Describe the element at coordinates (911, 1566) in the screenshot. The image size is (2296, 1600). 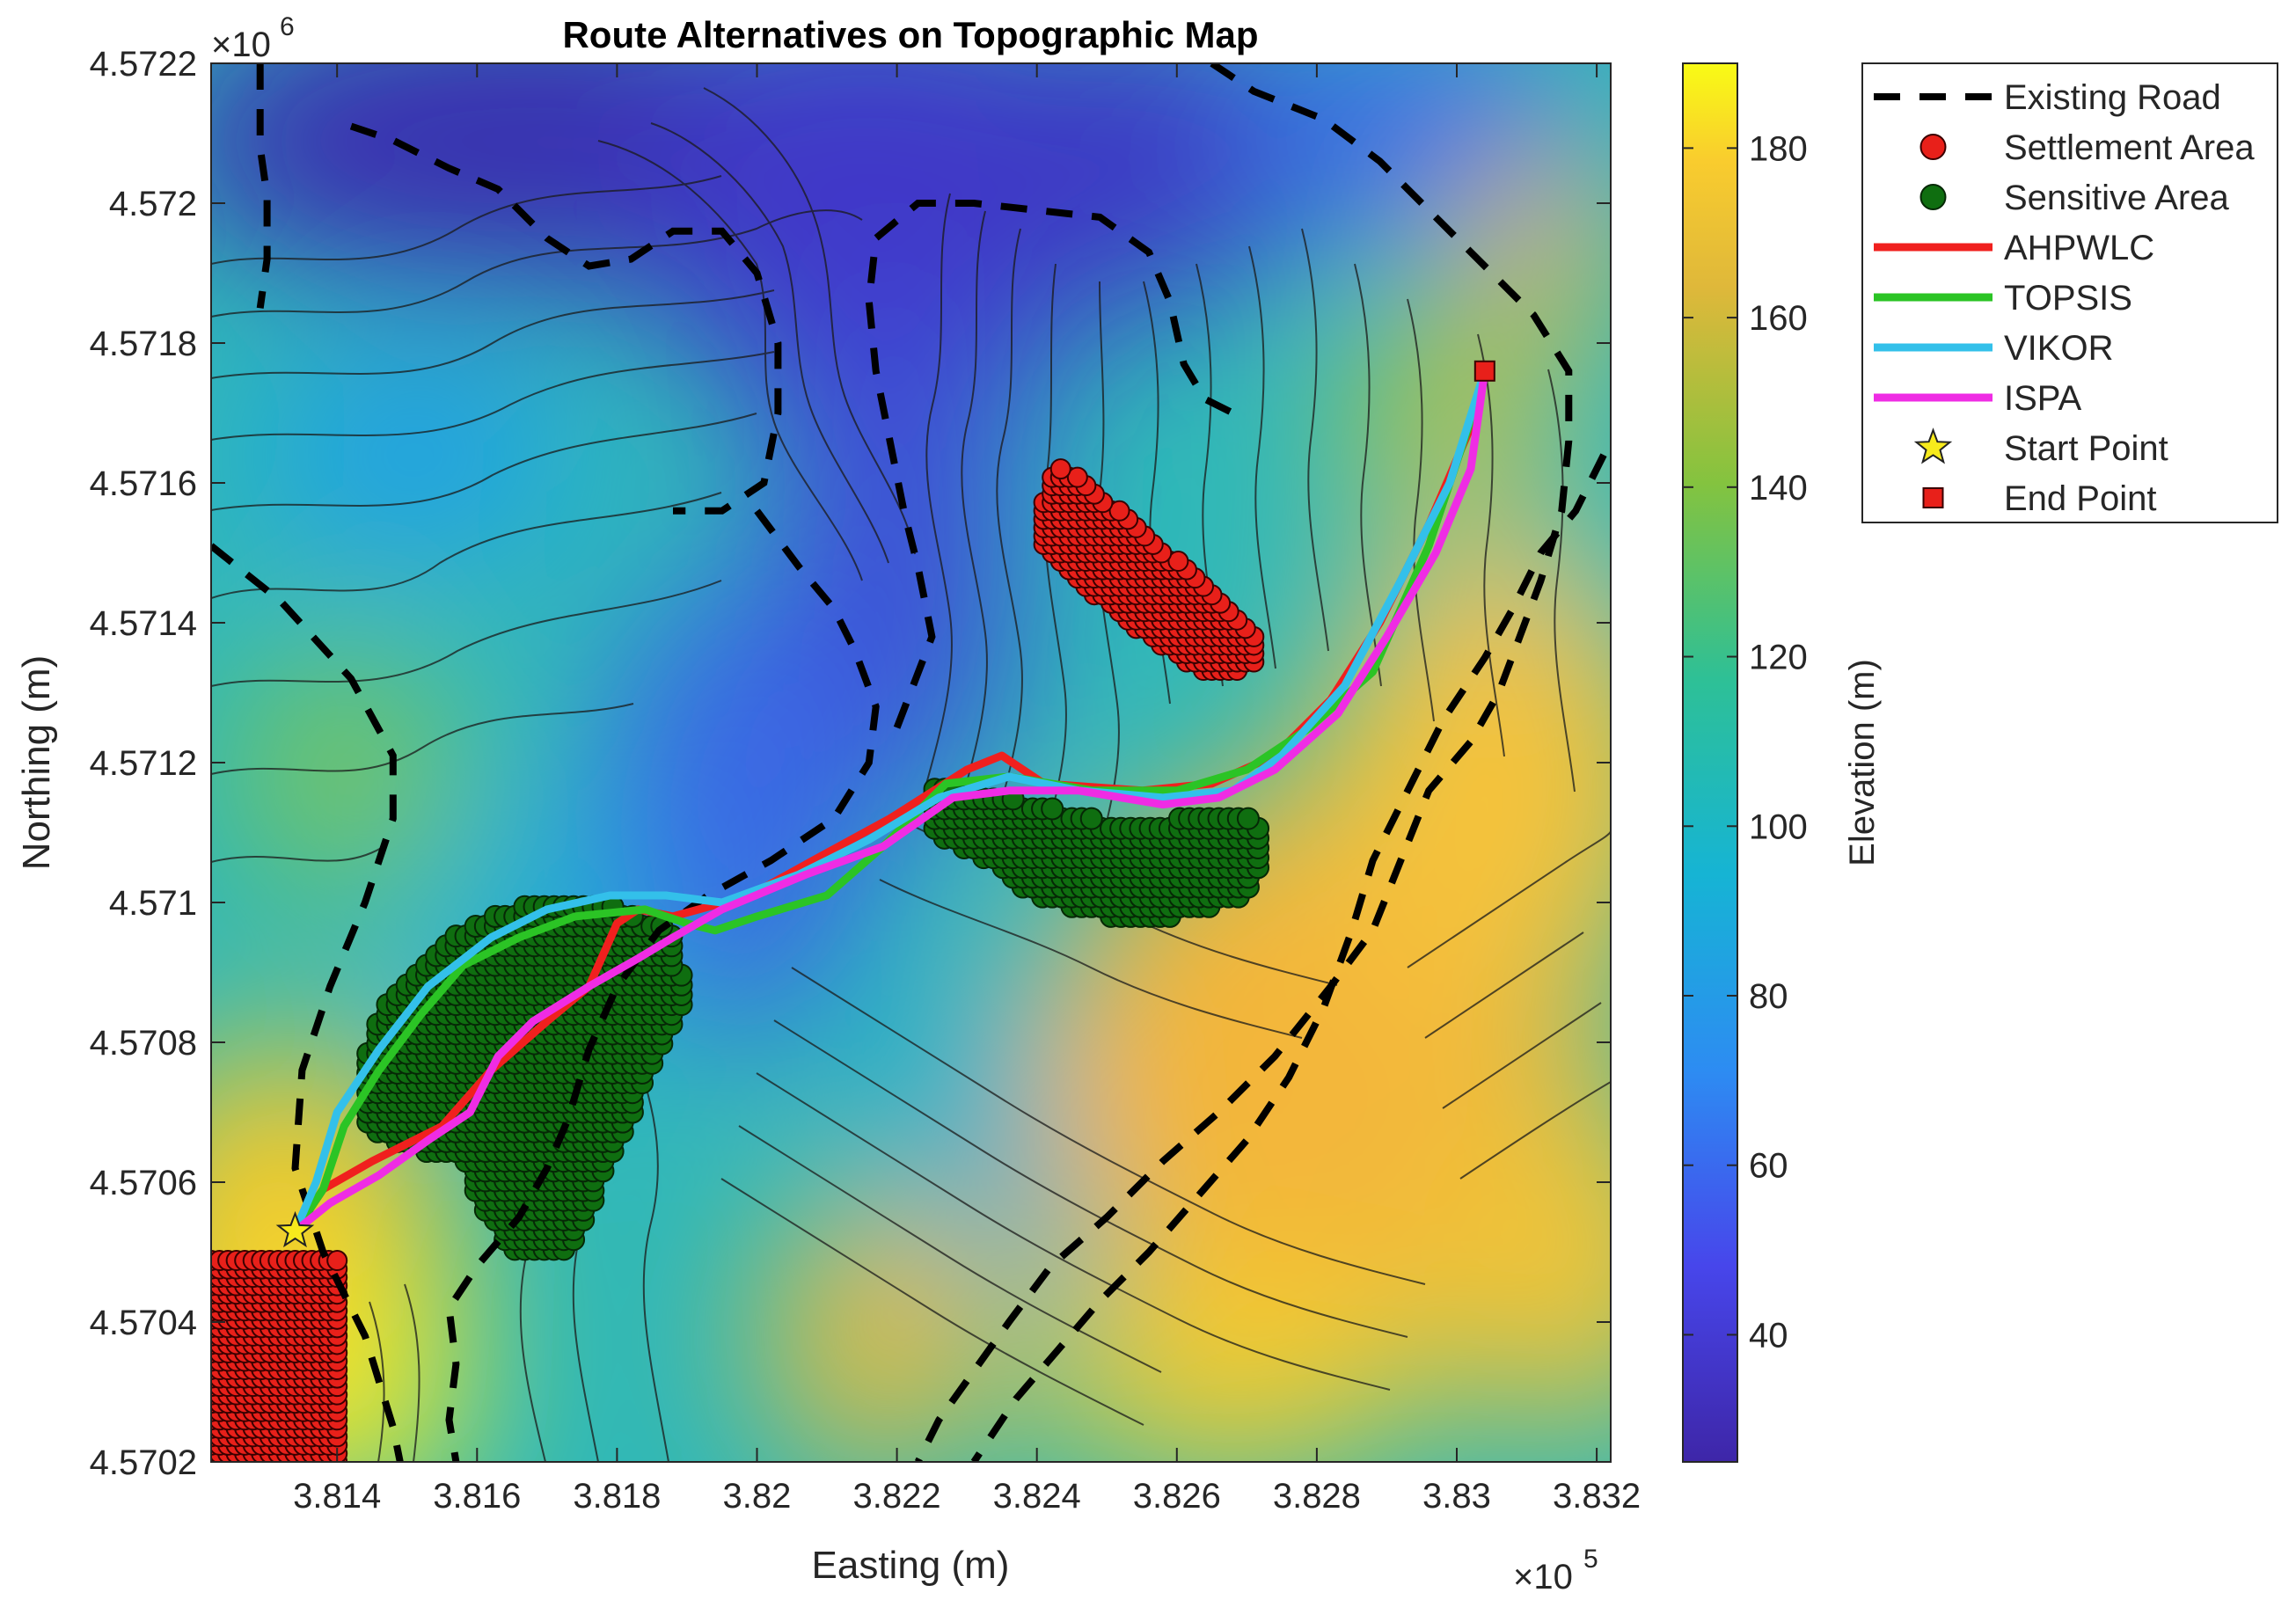
I see `x-axis-label: Easting (m)` at that location.